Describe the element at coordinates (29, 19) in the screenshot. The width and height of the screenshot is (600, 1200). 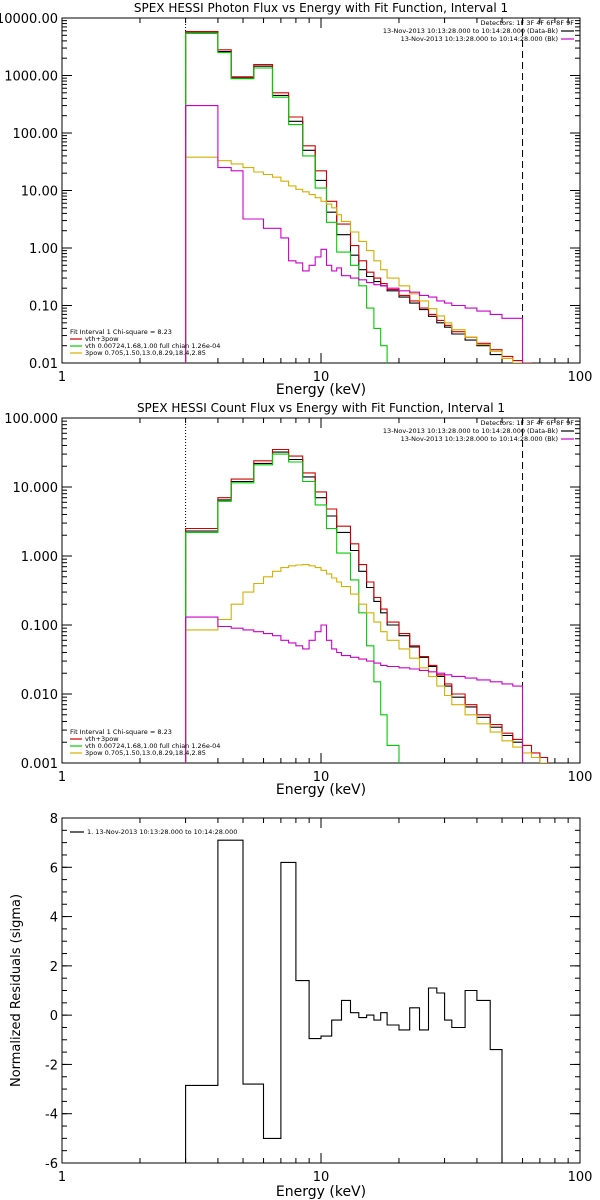
I see `y-tick-label: 10000.00` at that location.